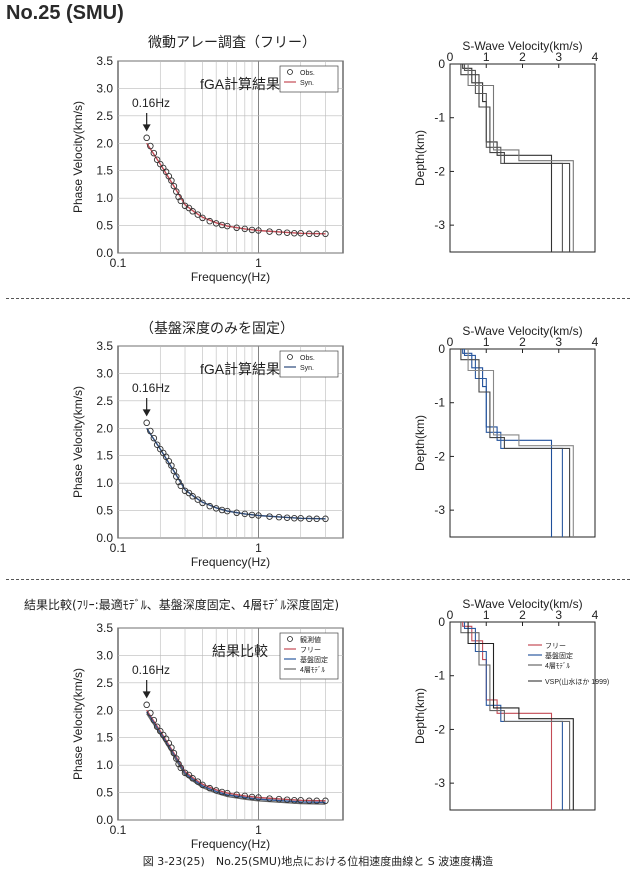 Image resolution: width=636 pixels, height=893 pixels. I want to click on section-2-title: （基盤深度のみを固定）, so click(217, 329).